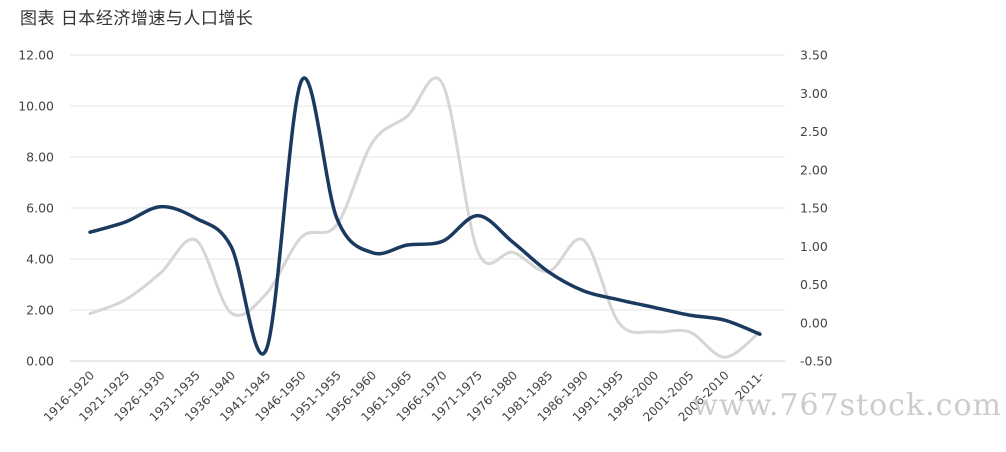 The width and height of the screenshot is (1006, 452). Describe the element at coordinates (814, 284) in the screenshot. I see `right-y-tick-label: 0.50` at that location.